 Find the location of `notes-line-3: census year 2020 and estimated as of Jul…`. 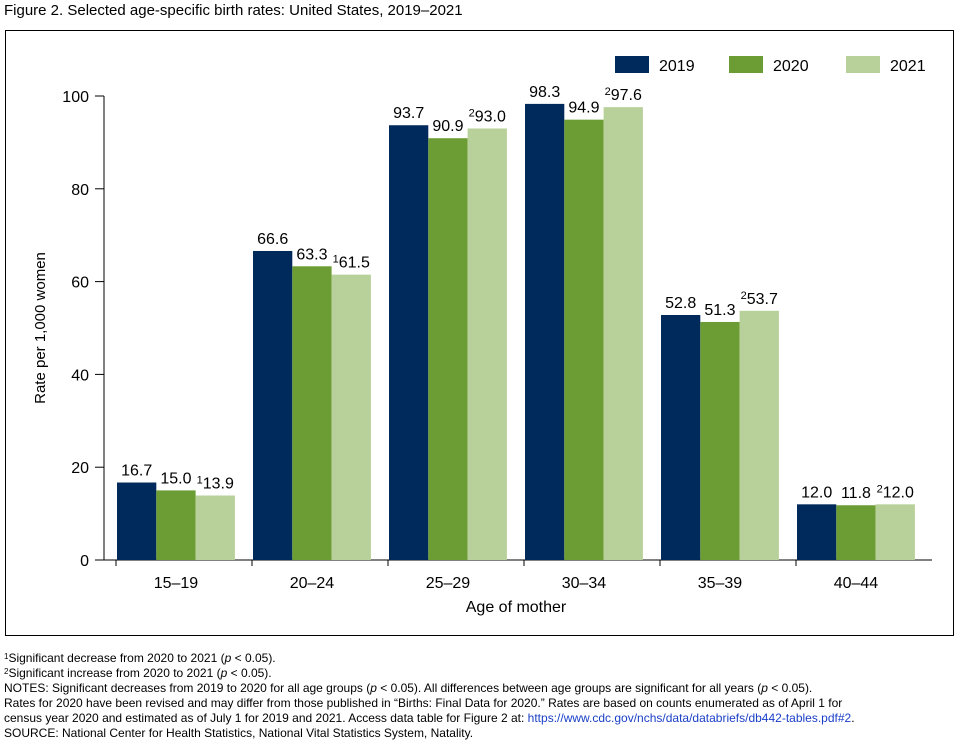

notes-line-3: census year 2020 and estimated as of Jul… is located at coordinates (429, 718).